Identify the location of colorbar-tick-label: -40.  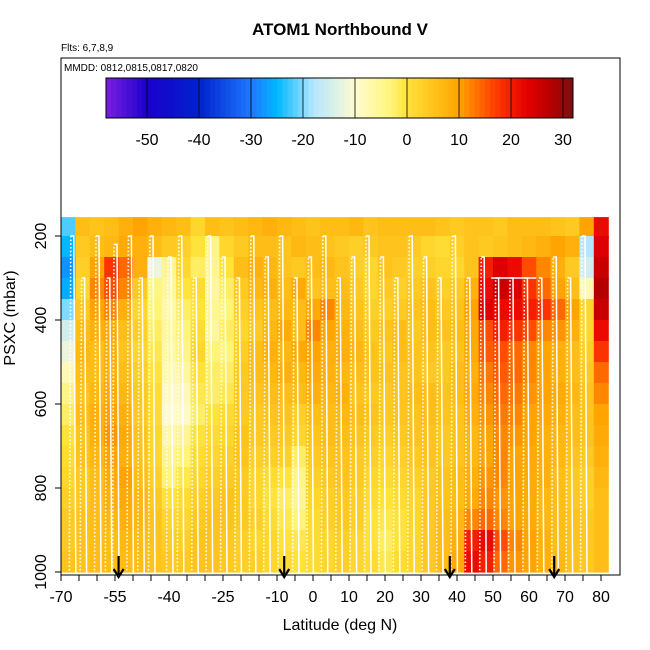
(198, 140).